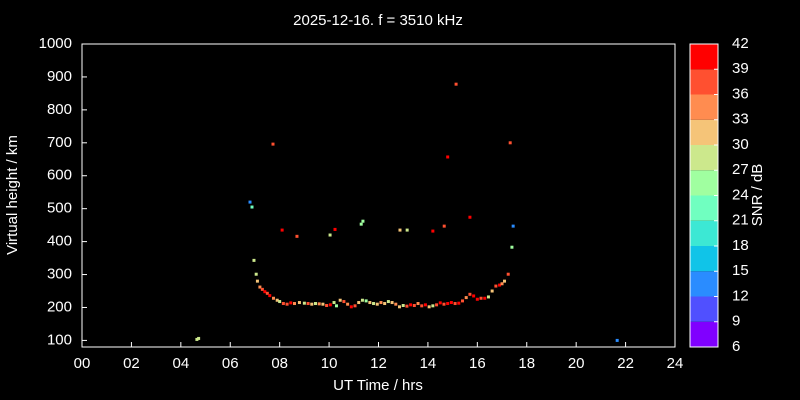 The width and height of the screenshot is (800, 400). What do you see at coordinates (378, 385) in the screenshot?
I see `x-axis-label: UT Time / hrs` at bounding box center [378, 385].